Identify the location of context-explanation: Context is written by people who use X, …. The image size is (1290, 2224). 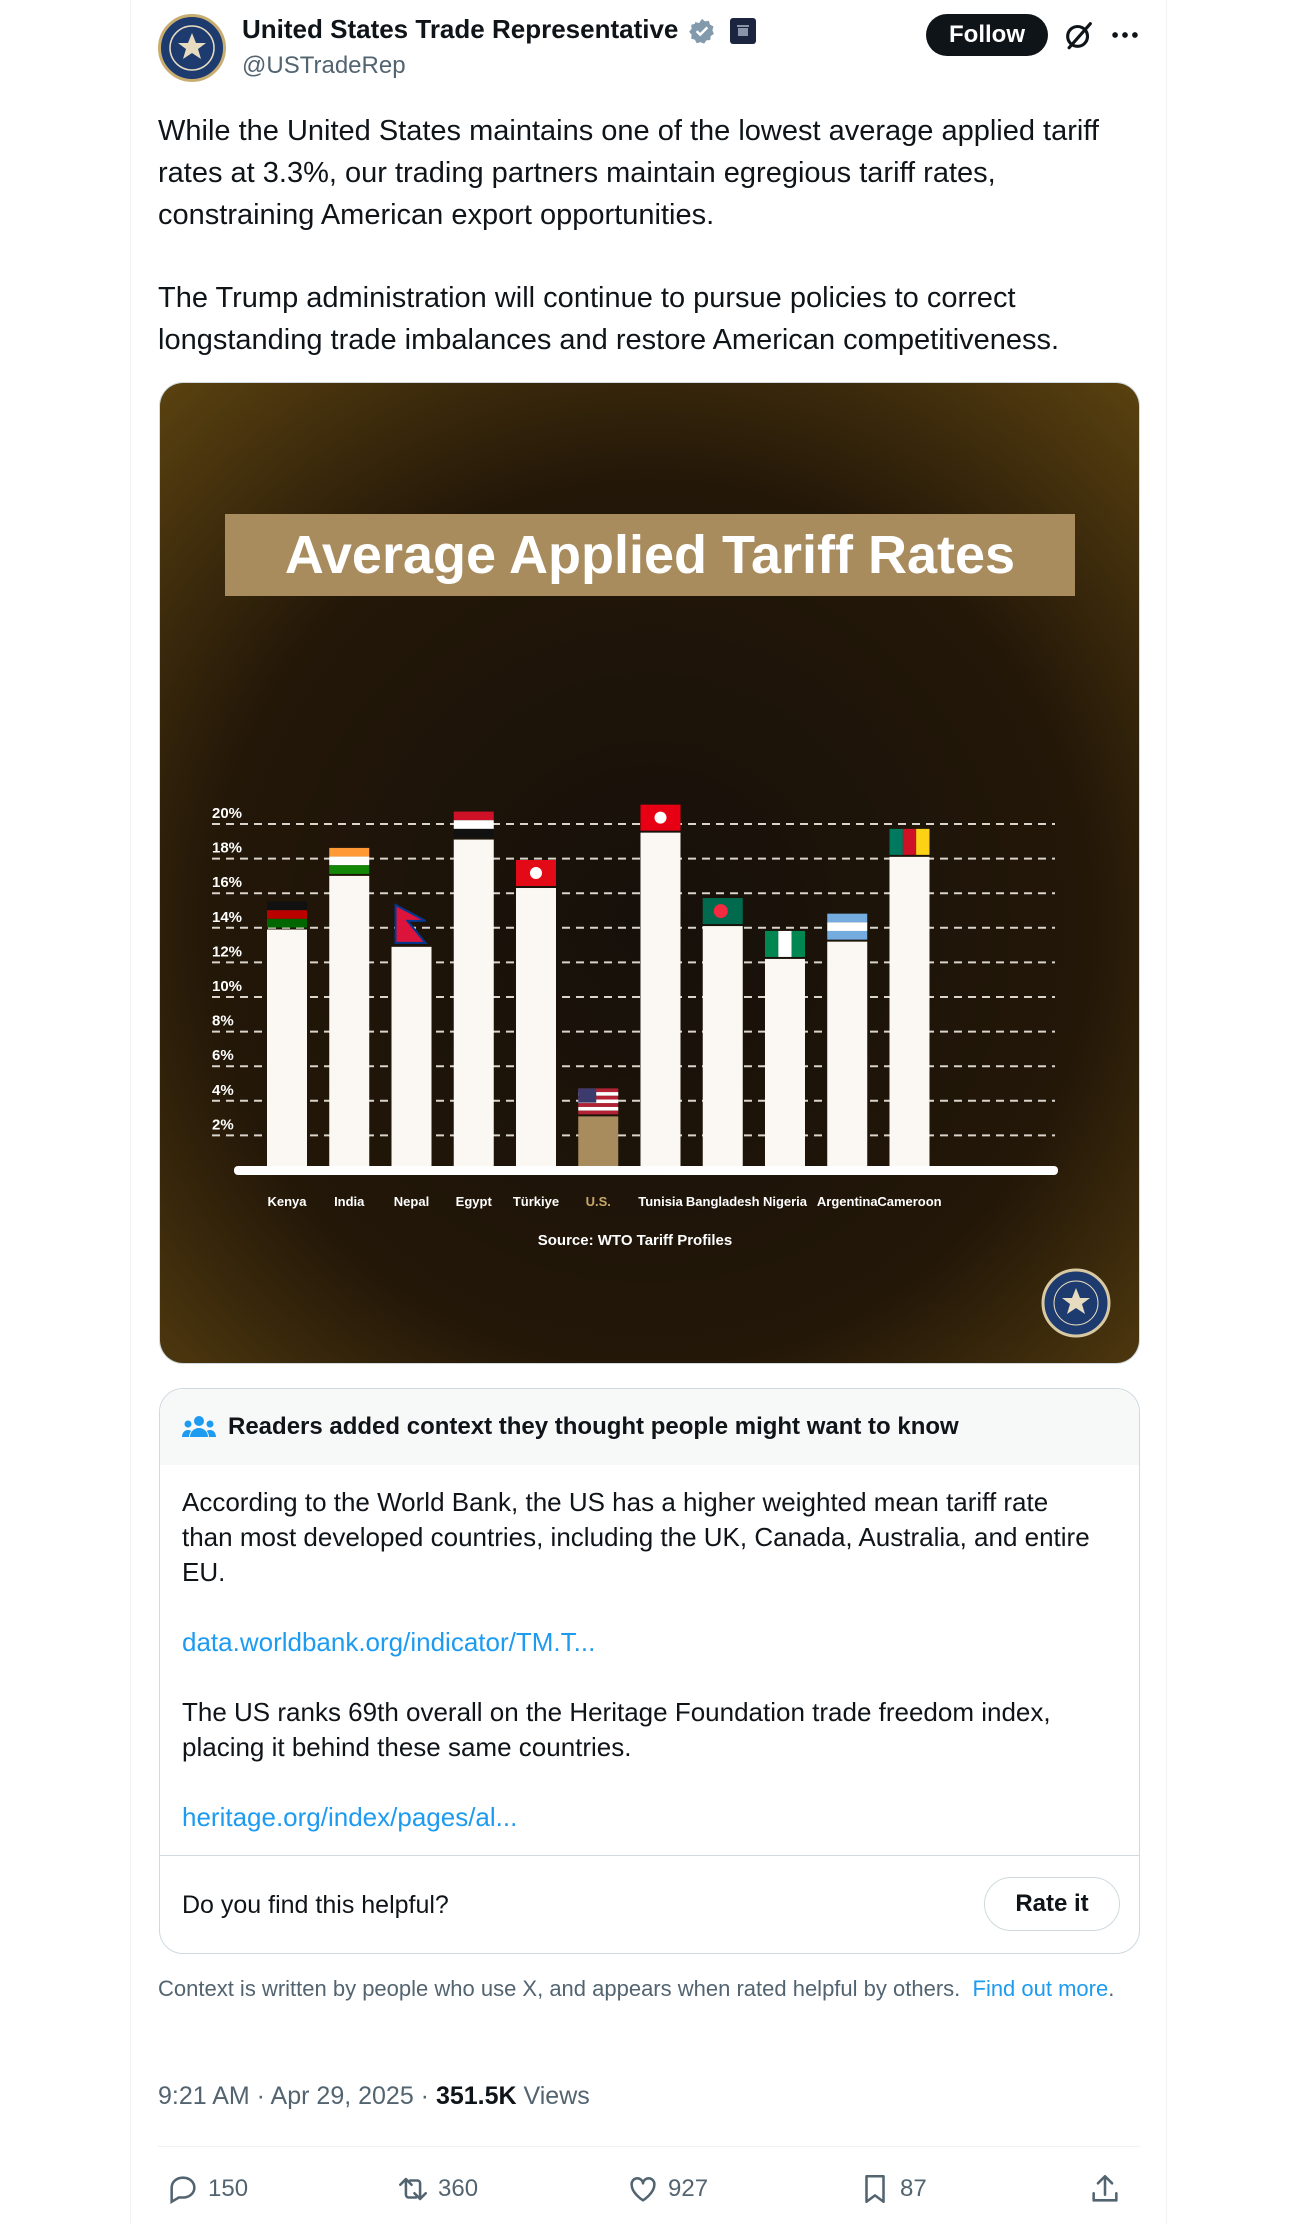
(559, 1988).